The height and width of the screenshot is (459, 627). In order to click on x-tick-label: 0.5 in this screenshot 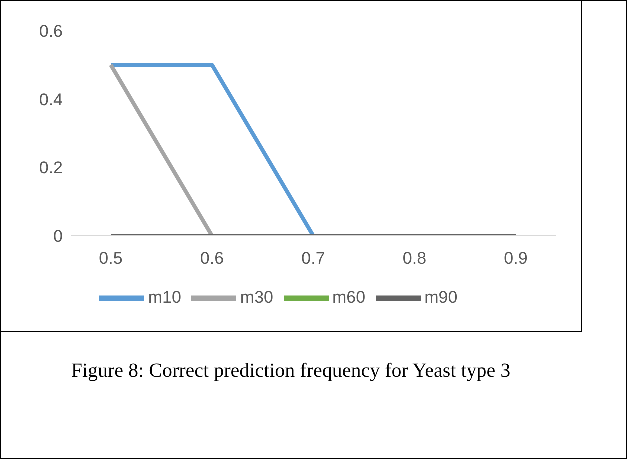, I will do `click(111, 258)`.